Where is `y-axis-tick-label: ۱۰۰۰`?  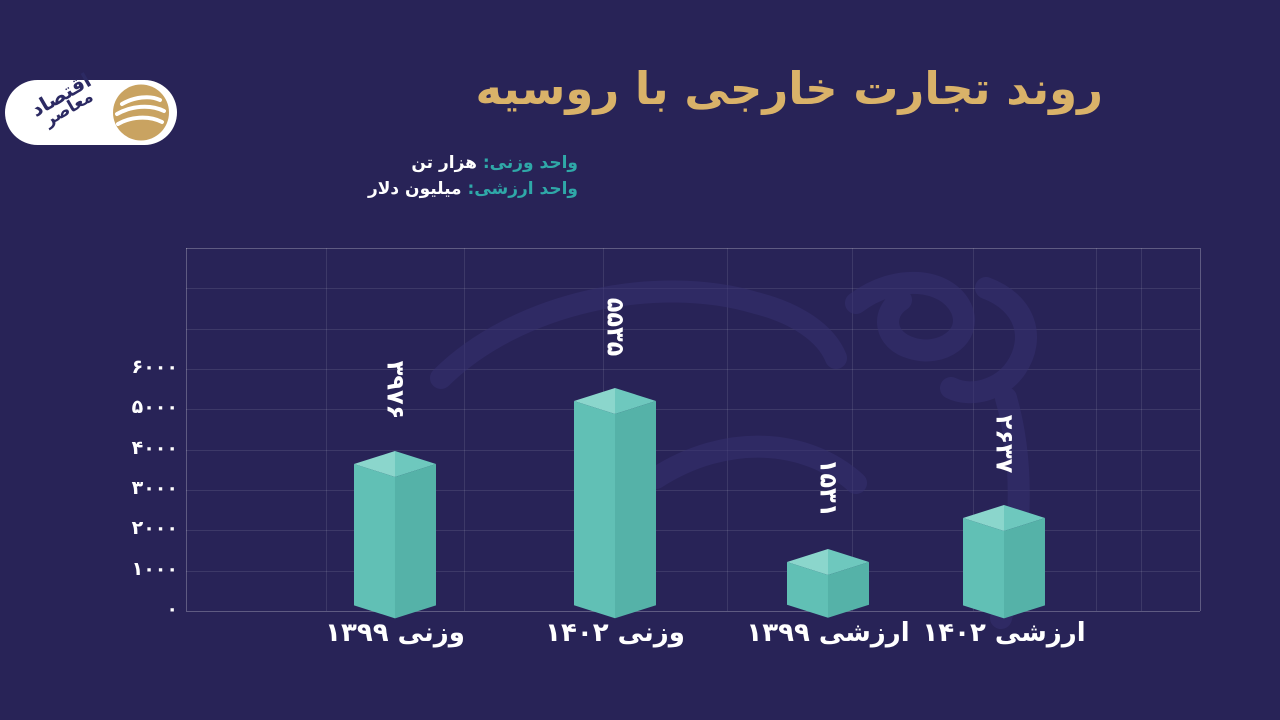 y-axis-tick-label: ۱۰۰۰ is located at coordinates (154, 568).